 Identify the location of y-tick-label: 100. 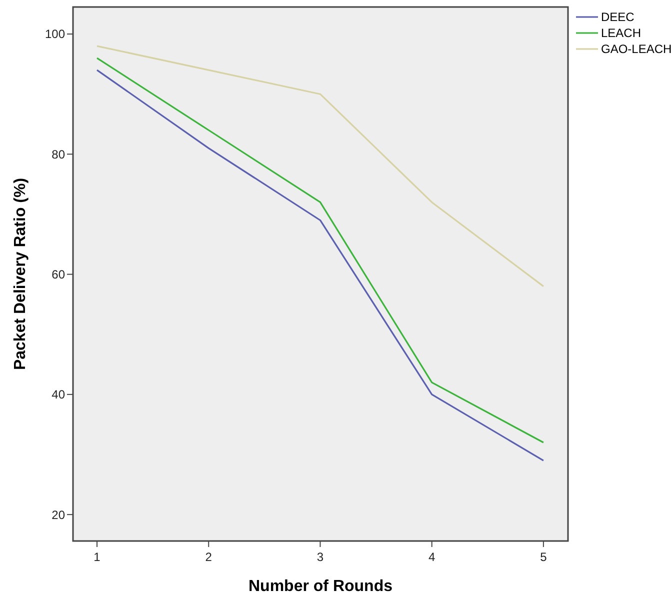
(55, 34).